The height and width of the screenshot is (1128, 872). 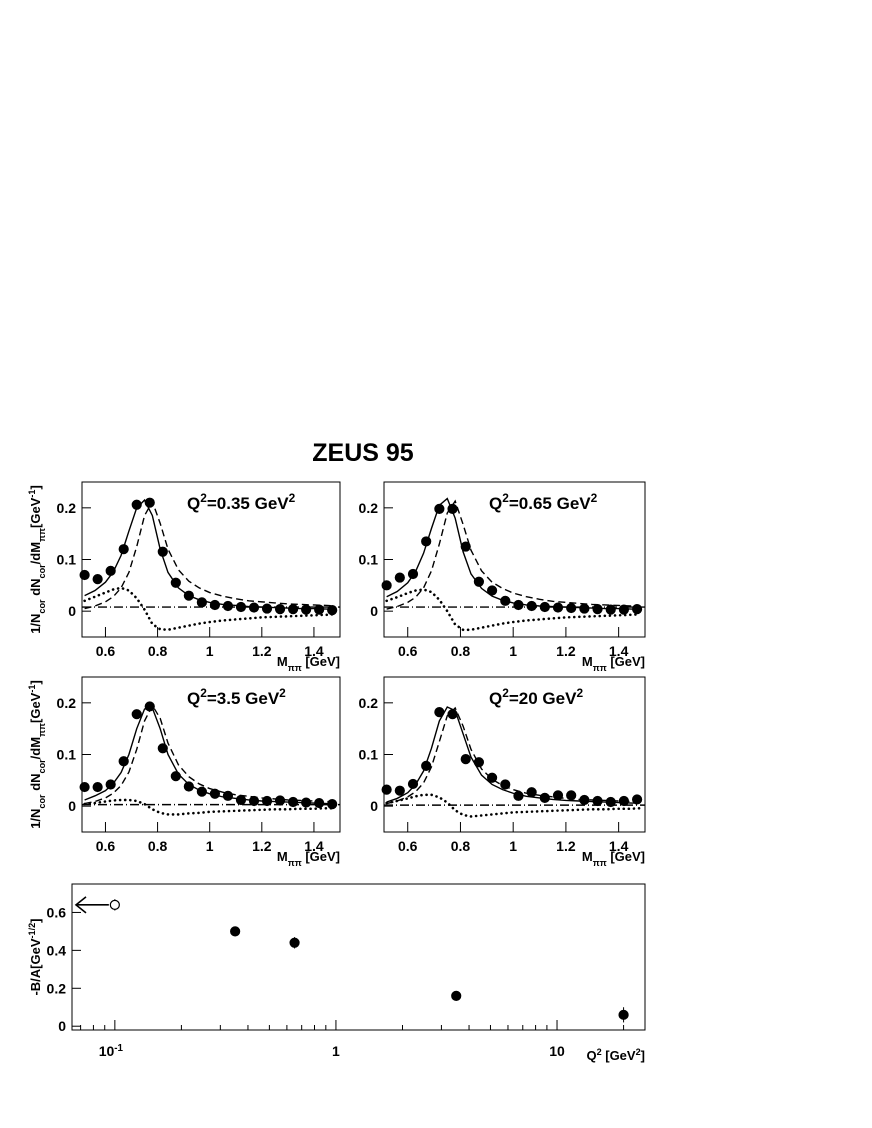 I want to click on x-axis-label-part: Q, so click(x=591, y=1055).